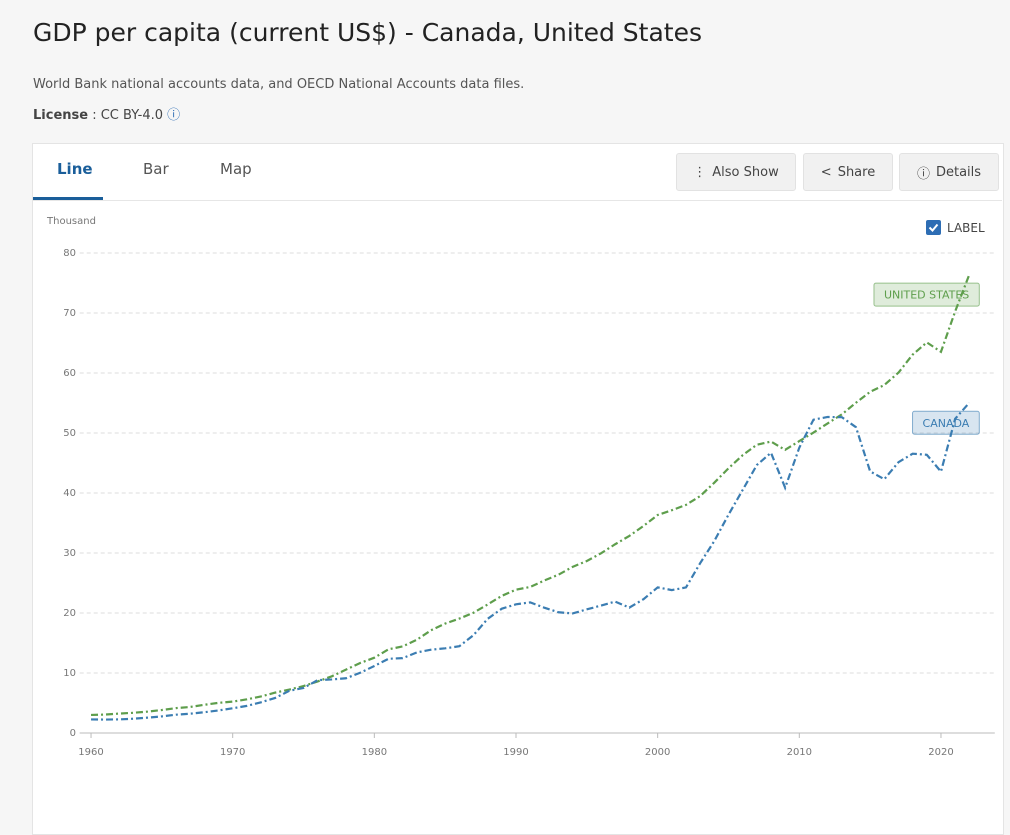  What do you see at coordinates (515, 752) in the screenshot?
I see `x-tick-label: 1990` at bounding box center [515, 752].